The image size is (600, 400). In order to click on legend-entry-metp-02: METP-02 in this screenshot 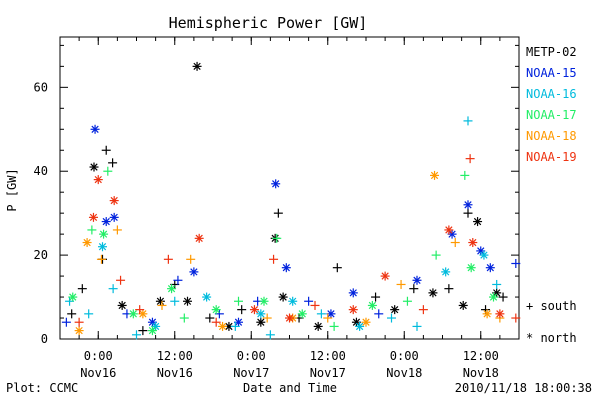, I will do `click(551, 52)`.